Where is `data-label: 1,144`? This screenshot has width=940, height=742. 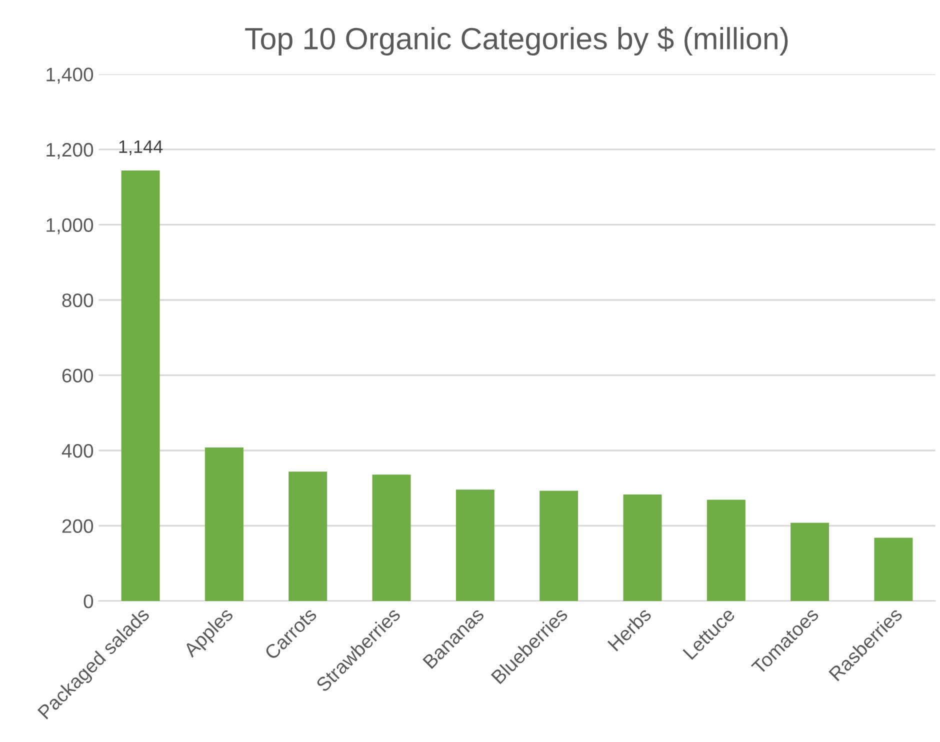 data-label: 1,144 is located at coordinates (141, 148).